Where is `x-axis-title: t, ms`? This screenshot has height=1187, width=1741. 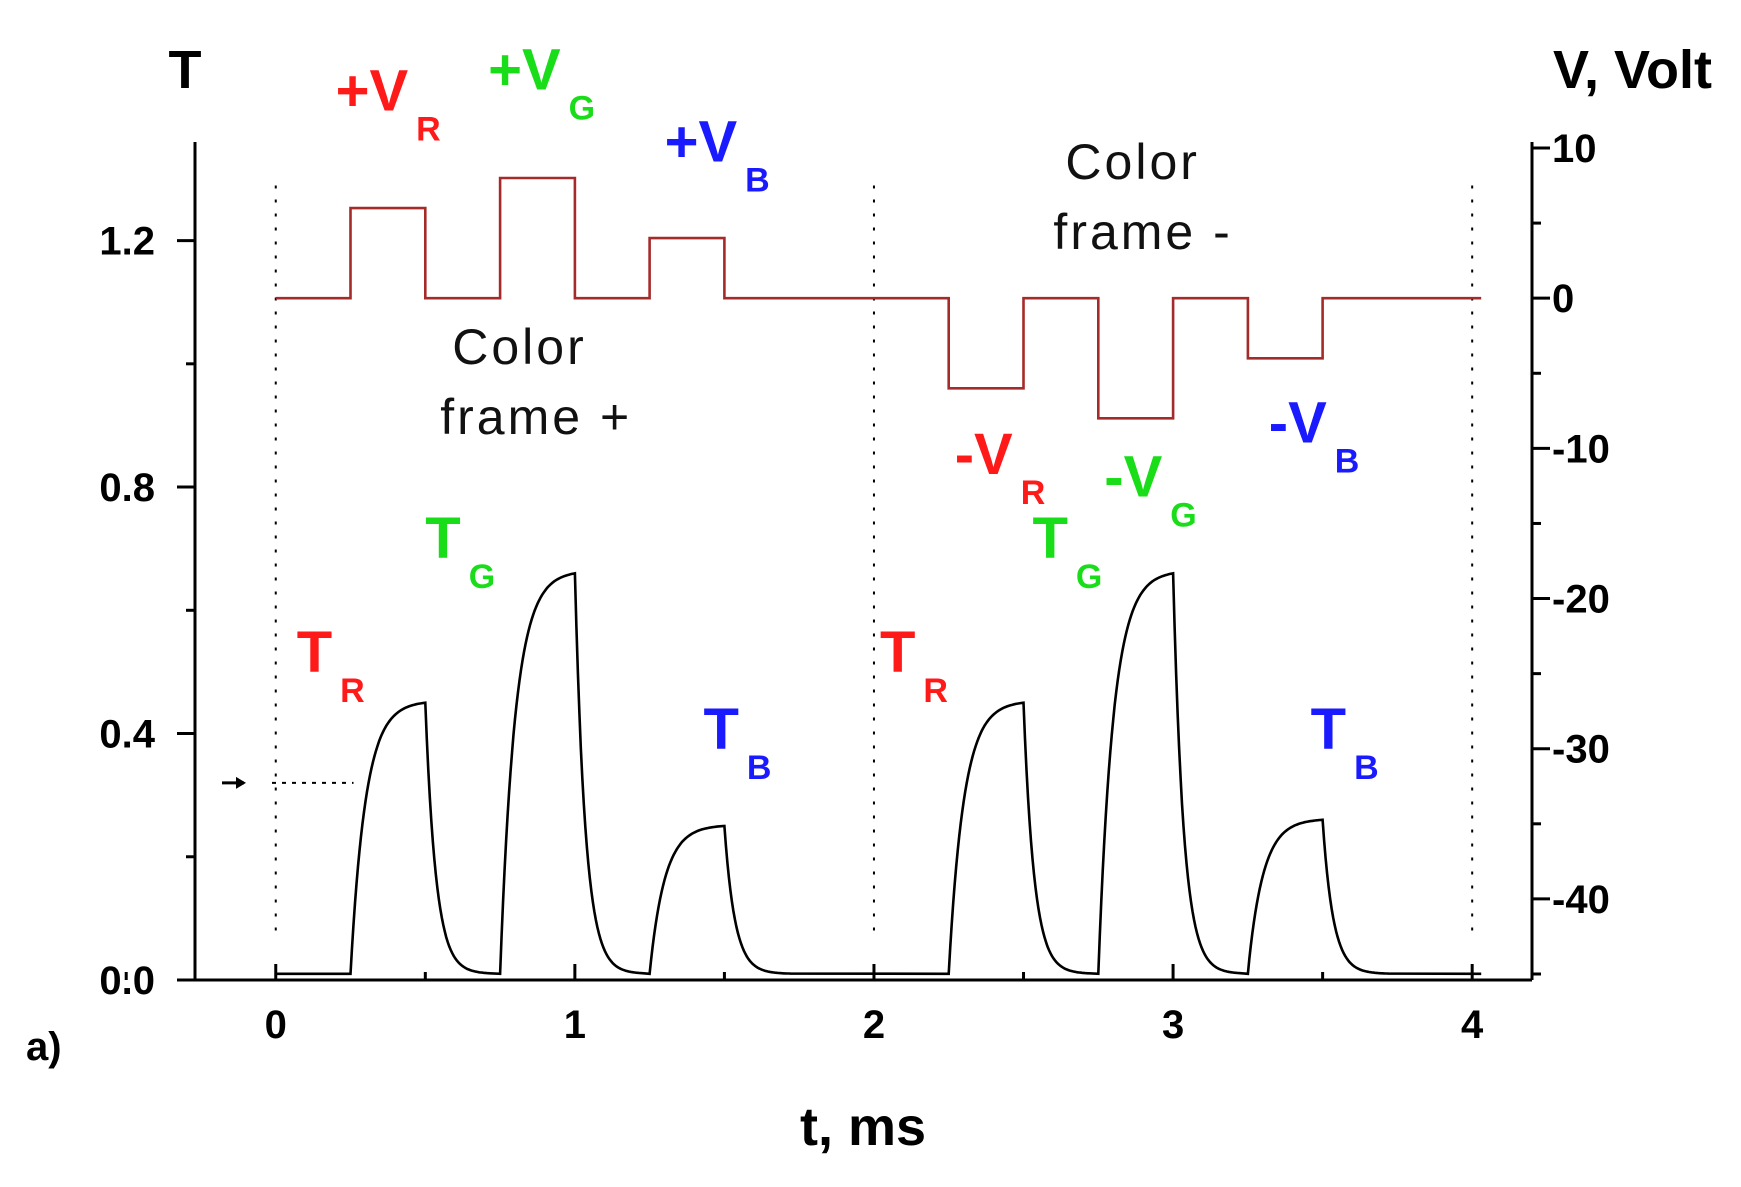
x-axis-title: t, ms is located at coordinates (863, 1127).